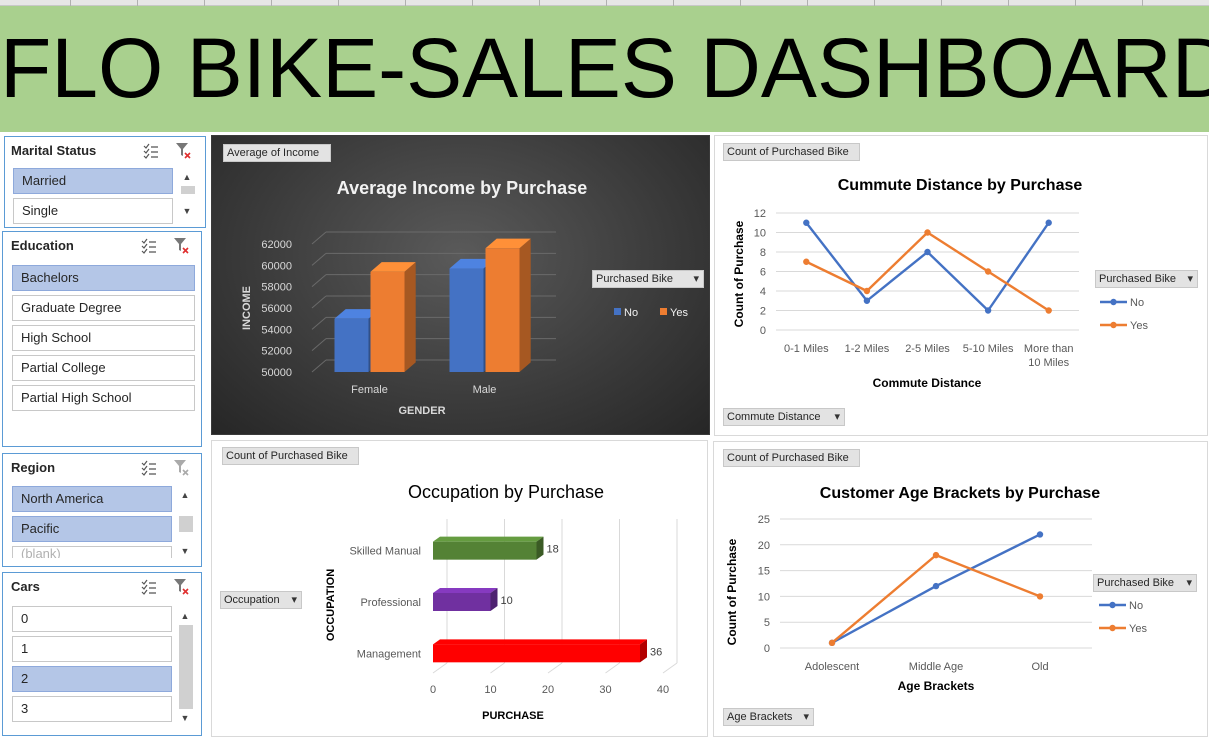 The height and width of the screenshot is (741, 1209). What do you see at coordinates (617, 311) in the screenshot?
I see `legend-swatch-no` at bounding box center [617, 311].